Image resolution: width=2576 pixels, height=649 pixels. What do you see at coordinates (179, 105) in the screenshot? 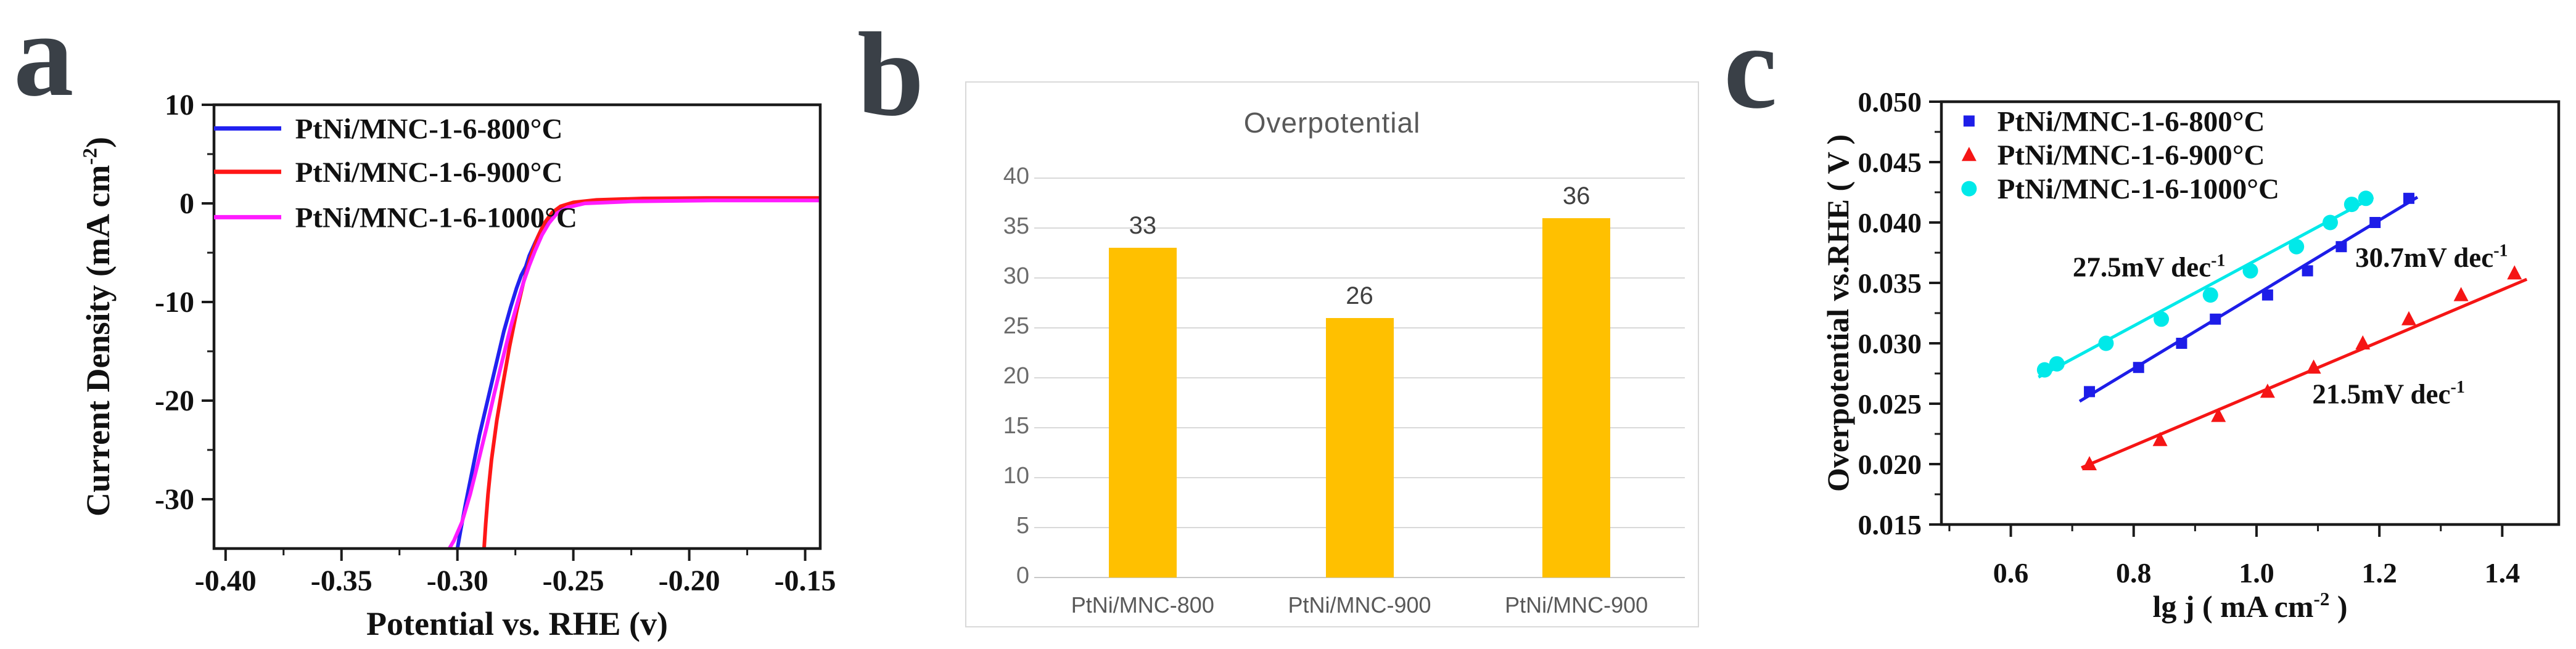
I see `y-tick-label: 10` at bounding box center [179, 105].